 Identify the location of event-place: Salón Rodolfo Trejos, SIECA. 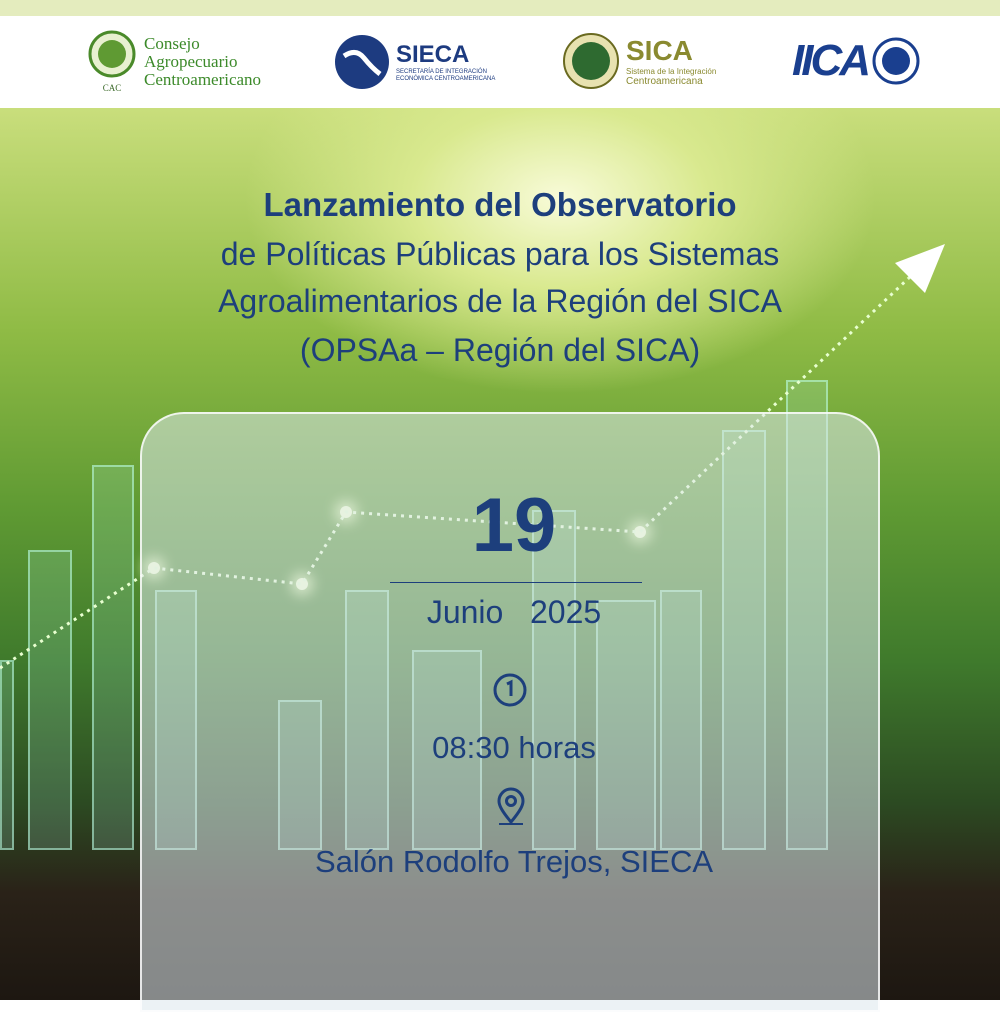
(514, 861).